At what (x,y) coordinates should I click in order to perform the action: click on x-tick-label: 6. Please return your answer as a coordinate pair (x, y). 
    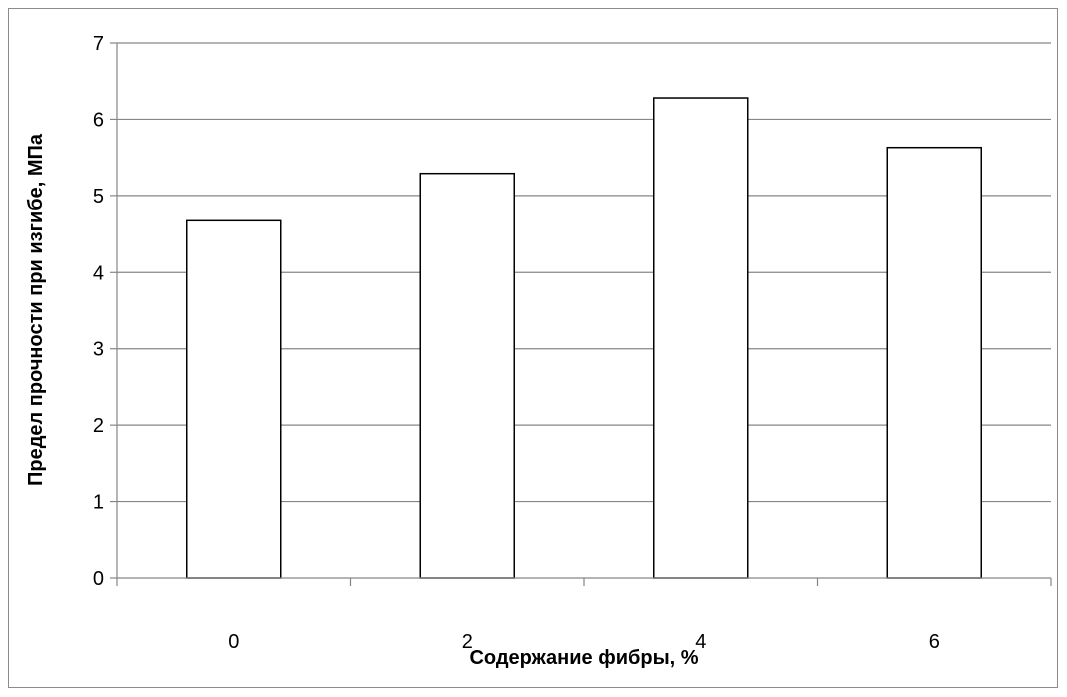
    Looking at the image, I should click on (934, 642).